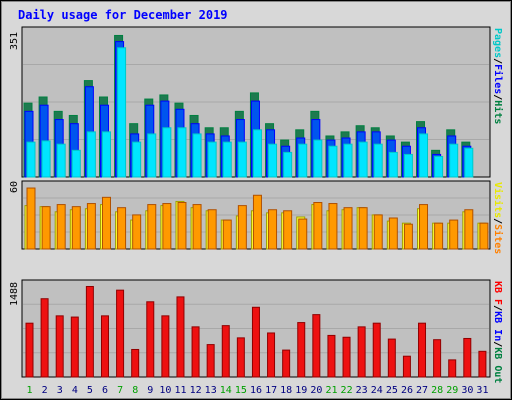 The image size is (512, 400). Describe the element at coordinates (377, 390) in the screenshot. I see `x-tick-label: 24` at that location.